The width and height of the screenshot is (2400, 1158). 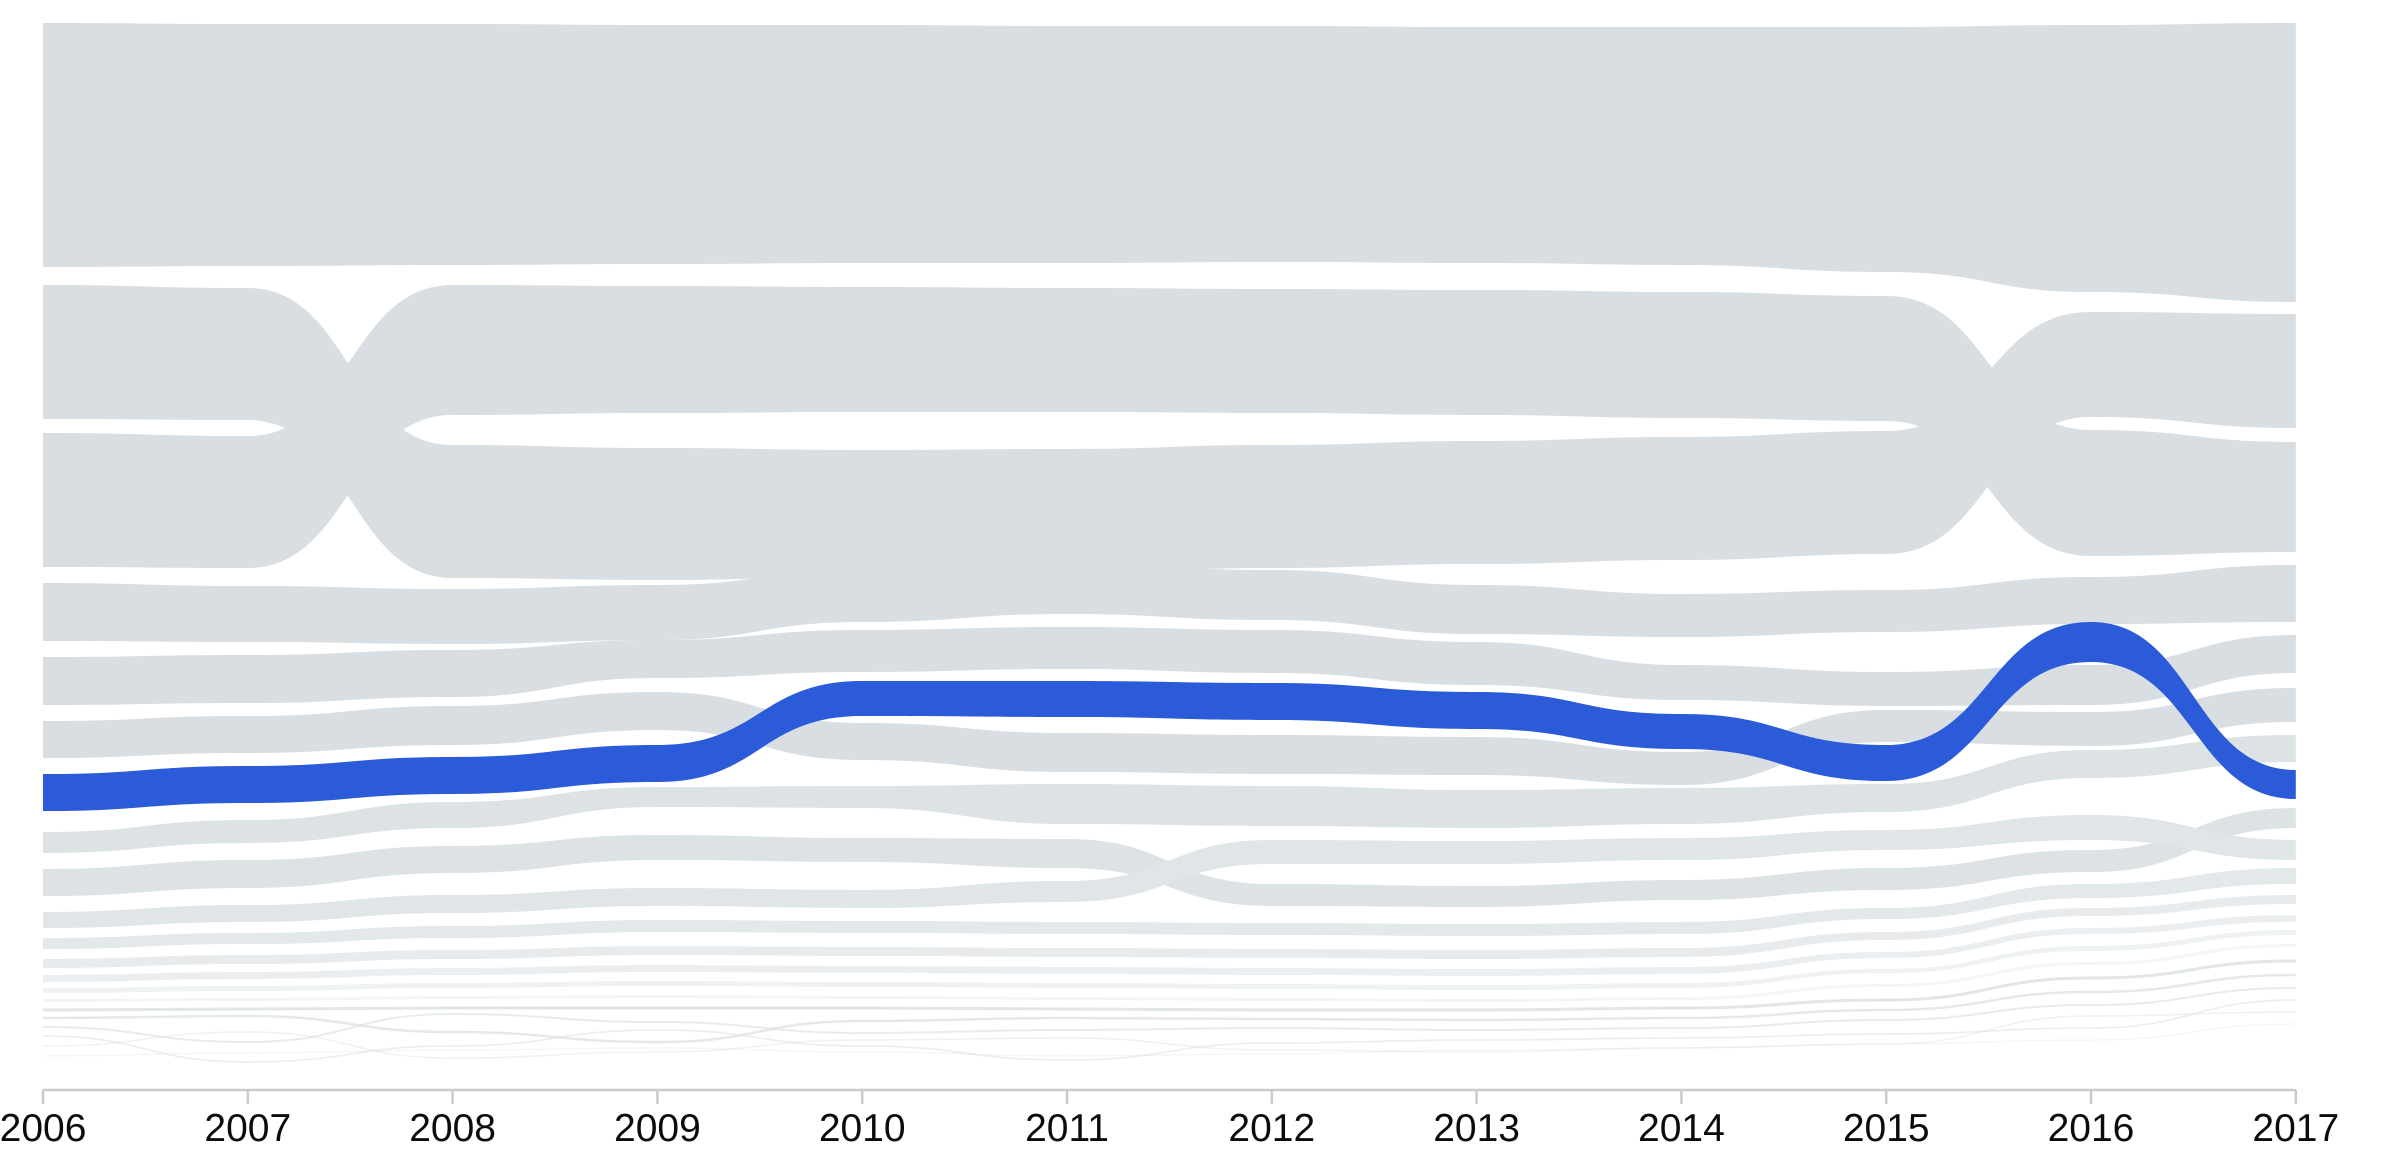 What do you see at coordinates (1681, 1128) in the screenshot?
I see `x-axis-label-2014: 2014` at bounding box center [1681, 1128].